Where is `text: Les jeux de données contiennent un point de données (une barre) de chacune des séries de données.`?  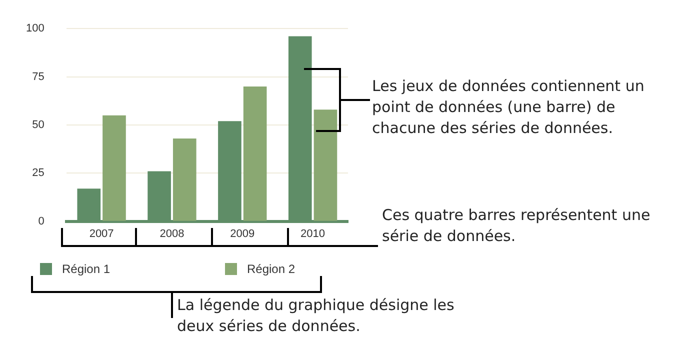 text: Les jeux de données contiennent un point de données (une barre) de chacune des séries de données. is located at coordinates (509, 107).